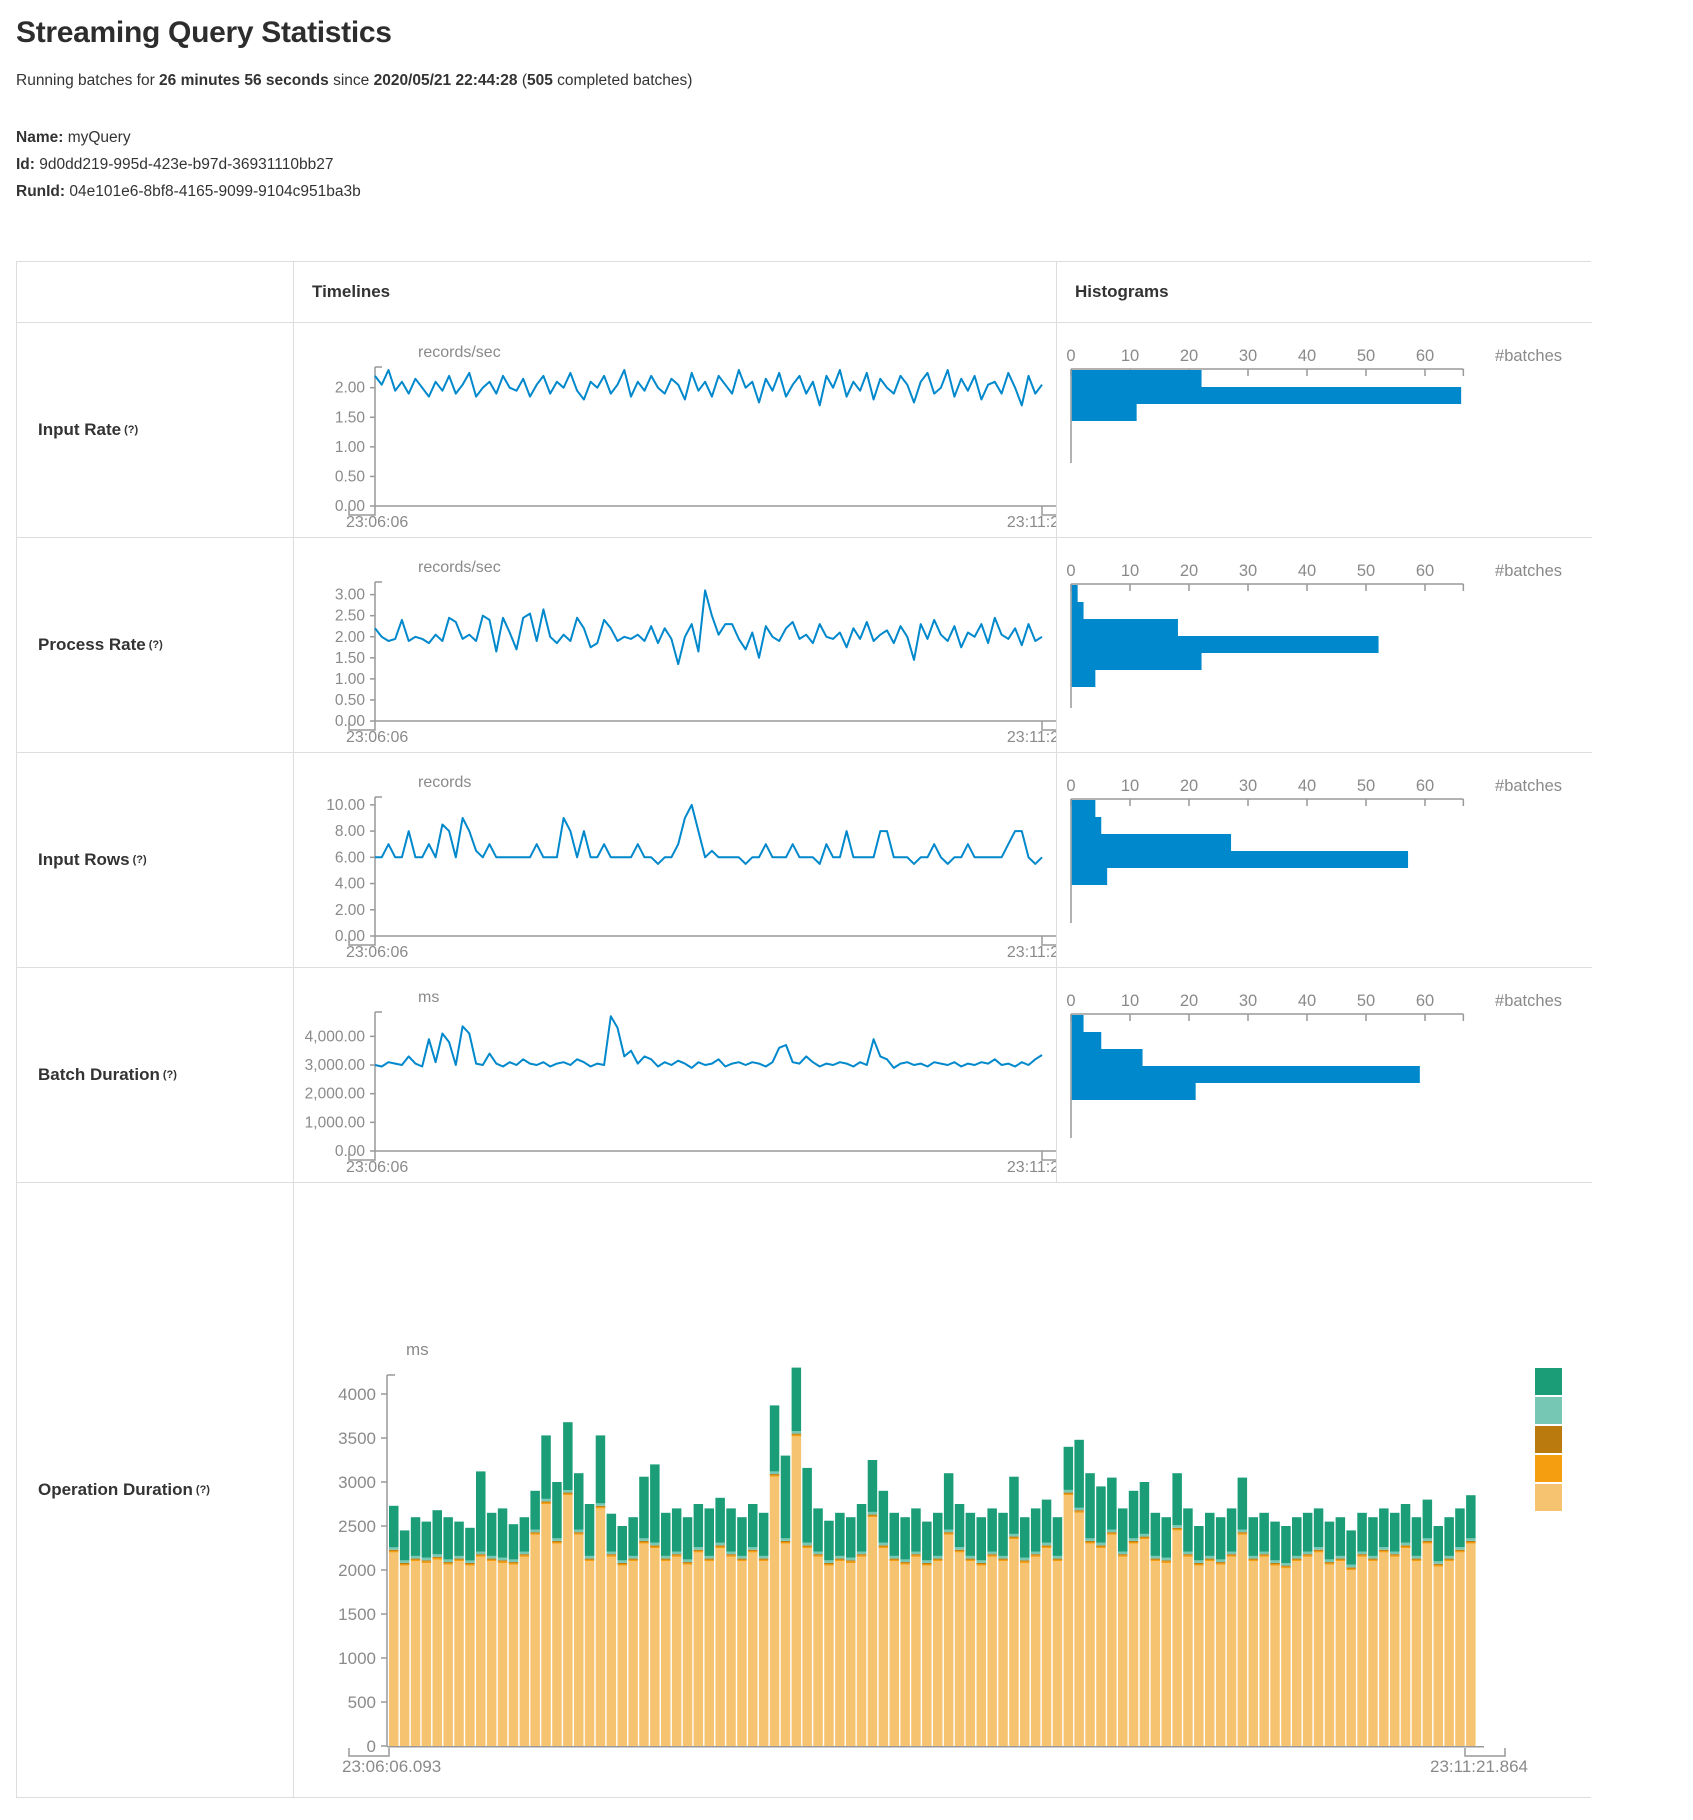 Image resolution: width=1693 pixels, height=1820 pixels. What do you see at coordinates (391, 1766) in the screenshot?
I see `svg-text: 23:06:06.093` at bounding box center [391, 1766].